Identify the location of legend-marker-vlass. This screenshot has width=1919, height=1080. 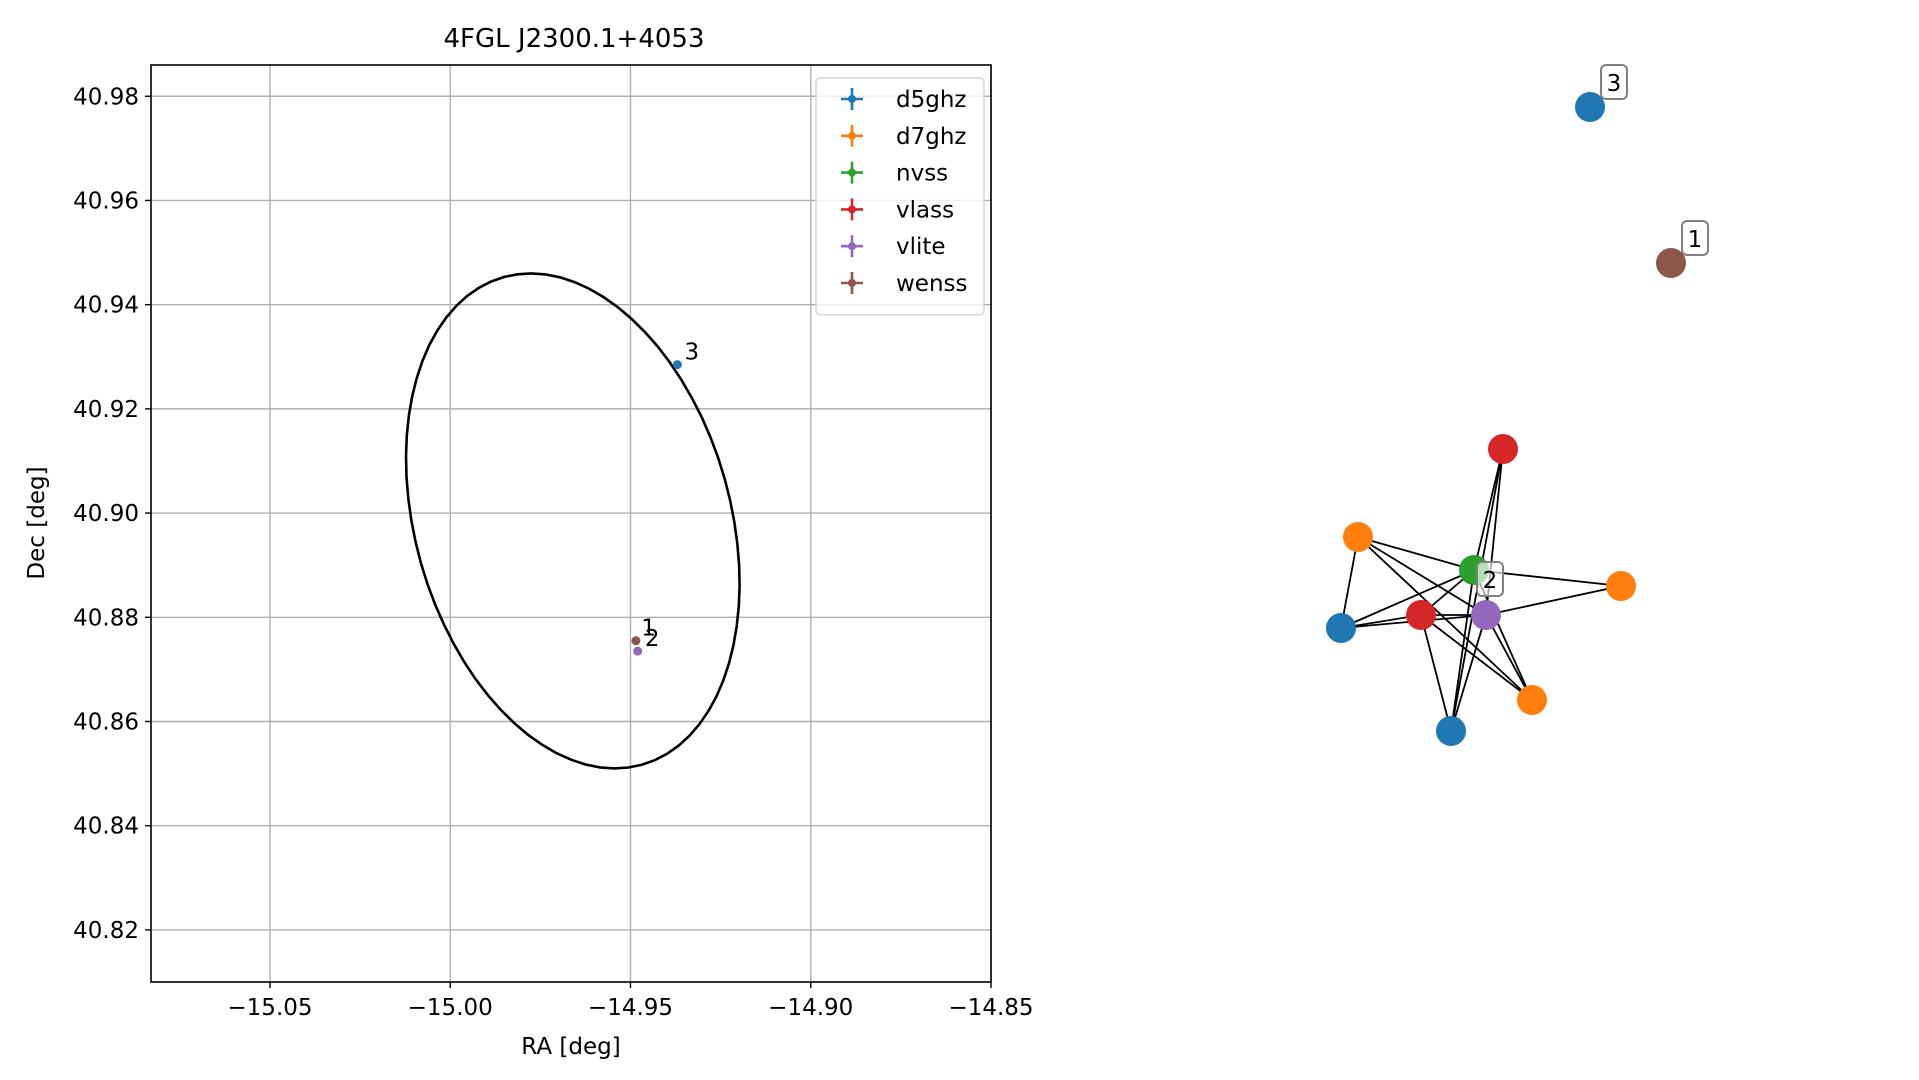
(852, 209).